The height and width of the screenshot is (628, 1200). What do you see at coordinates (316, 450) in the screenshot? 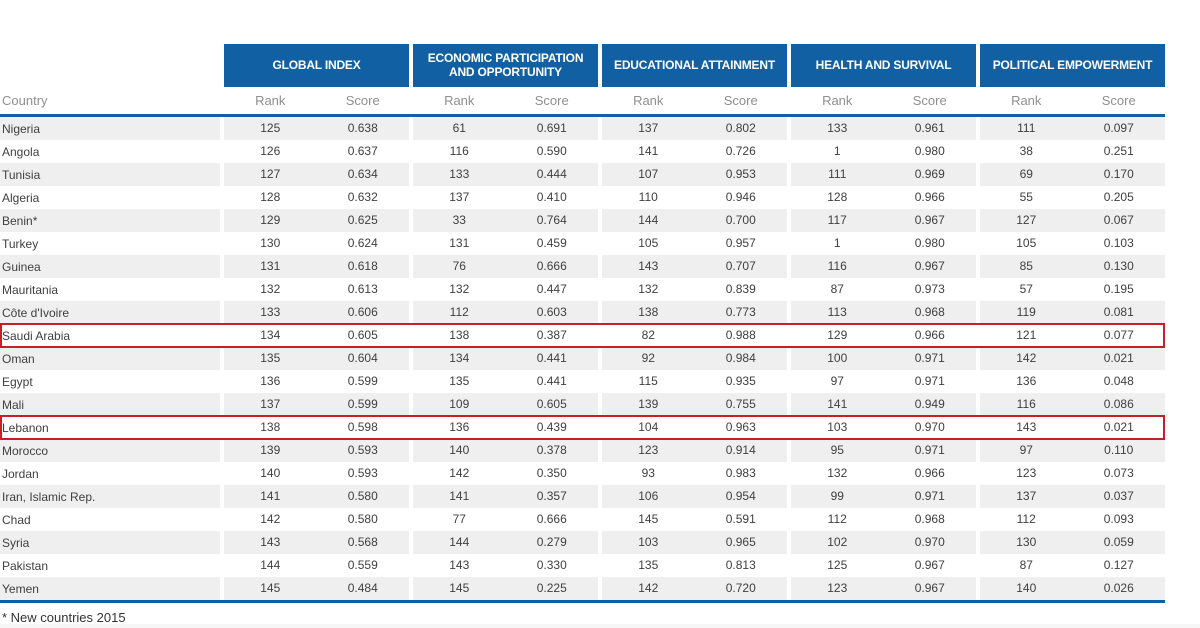
I see `group-cell-0: 139 0.593` at bounding box center [316, 450].